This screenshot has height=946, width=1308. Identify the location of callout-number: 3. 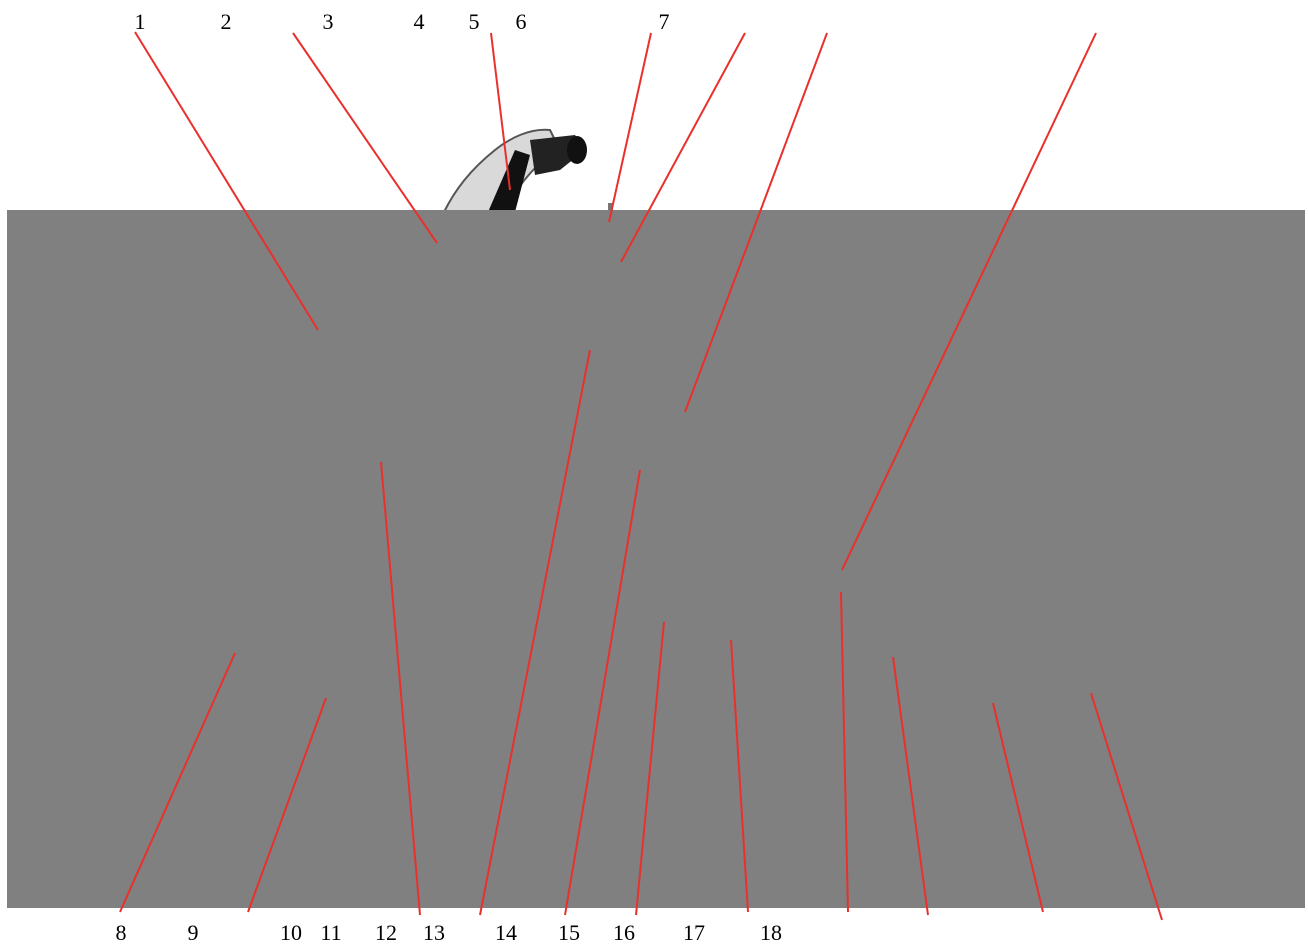
(328, 21).